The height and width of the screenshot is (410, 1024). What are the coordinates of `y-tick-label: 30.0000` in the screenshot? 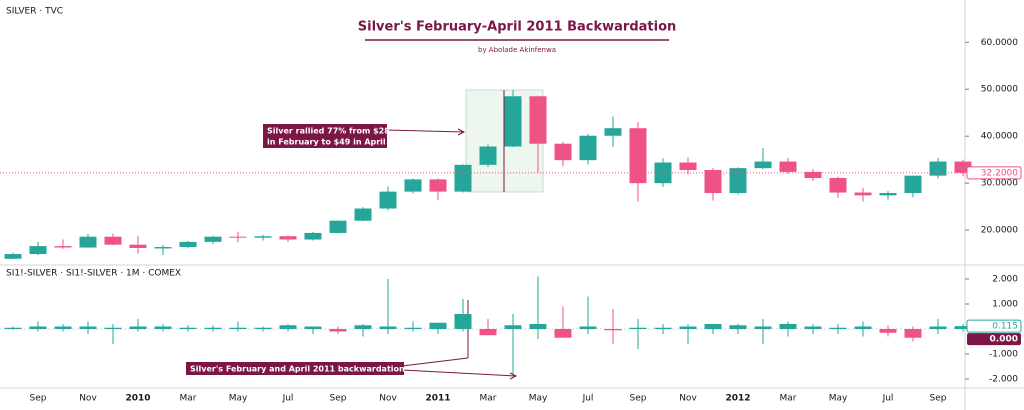 It's located at (999, 184).